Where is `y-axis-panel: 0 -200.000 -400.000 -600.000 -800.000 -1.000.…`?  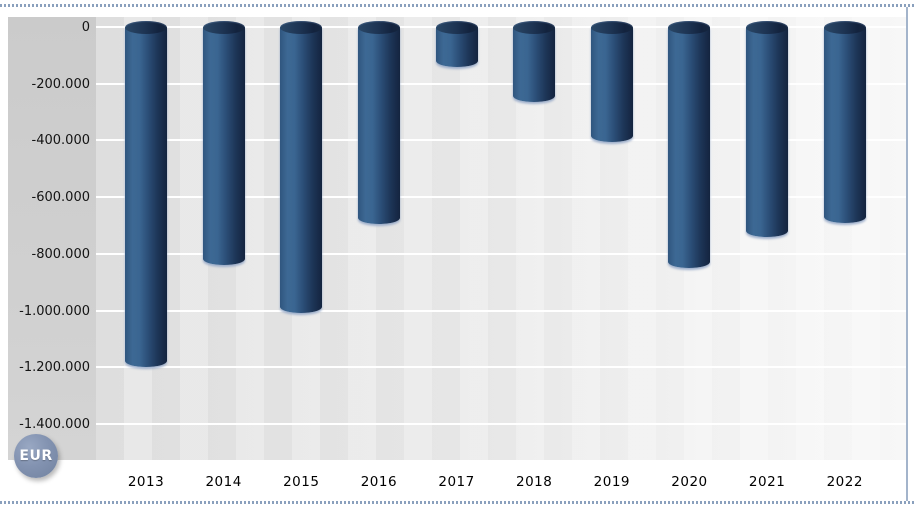 y-axis-panel: 0 -200.000 -400.000 -600.000 -800.000 -1.000.… is located at coordinates (52, 238).